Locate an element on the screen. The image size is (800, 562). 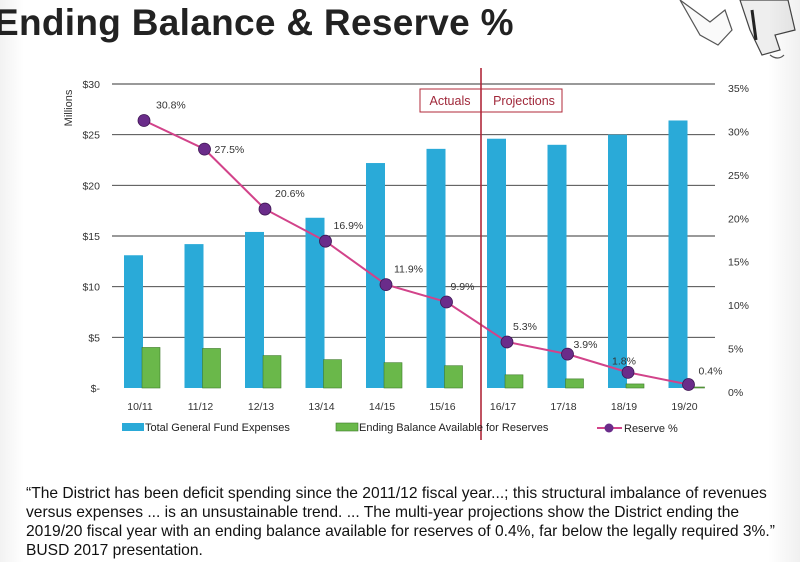
right-tick-label: 0% is located at coordinates (735, 393).